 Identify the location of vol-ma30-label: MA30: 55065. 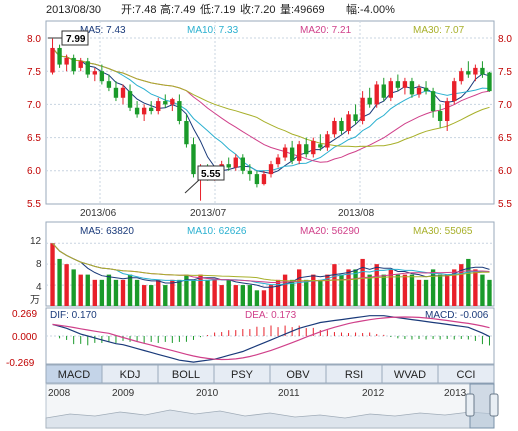
(443, 231).